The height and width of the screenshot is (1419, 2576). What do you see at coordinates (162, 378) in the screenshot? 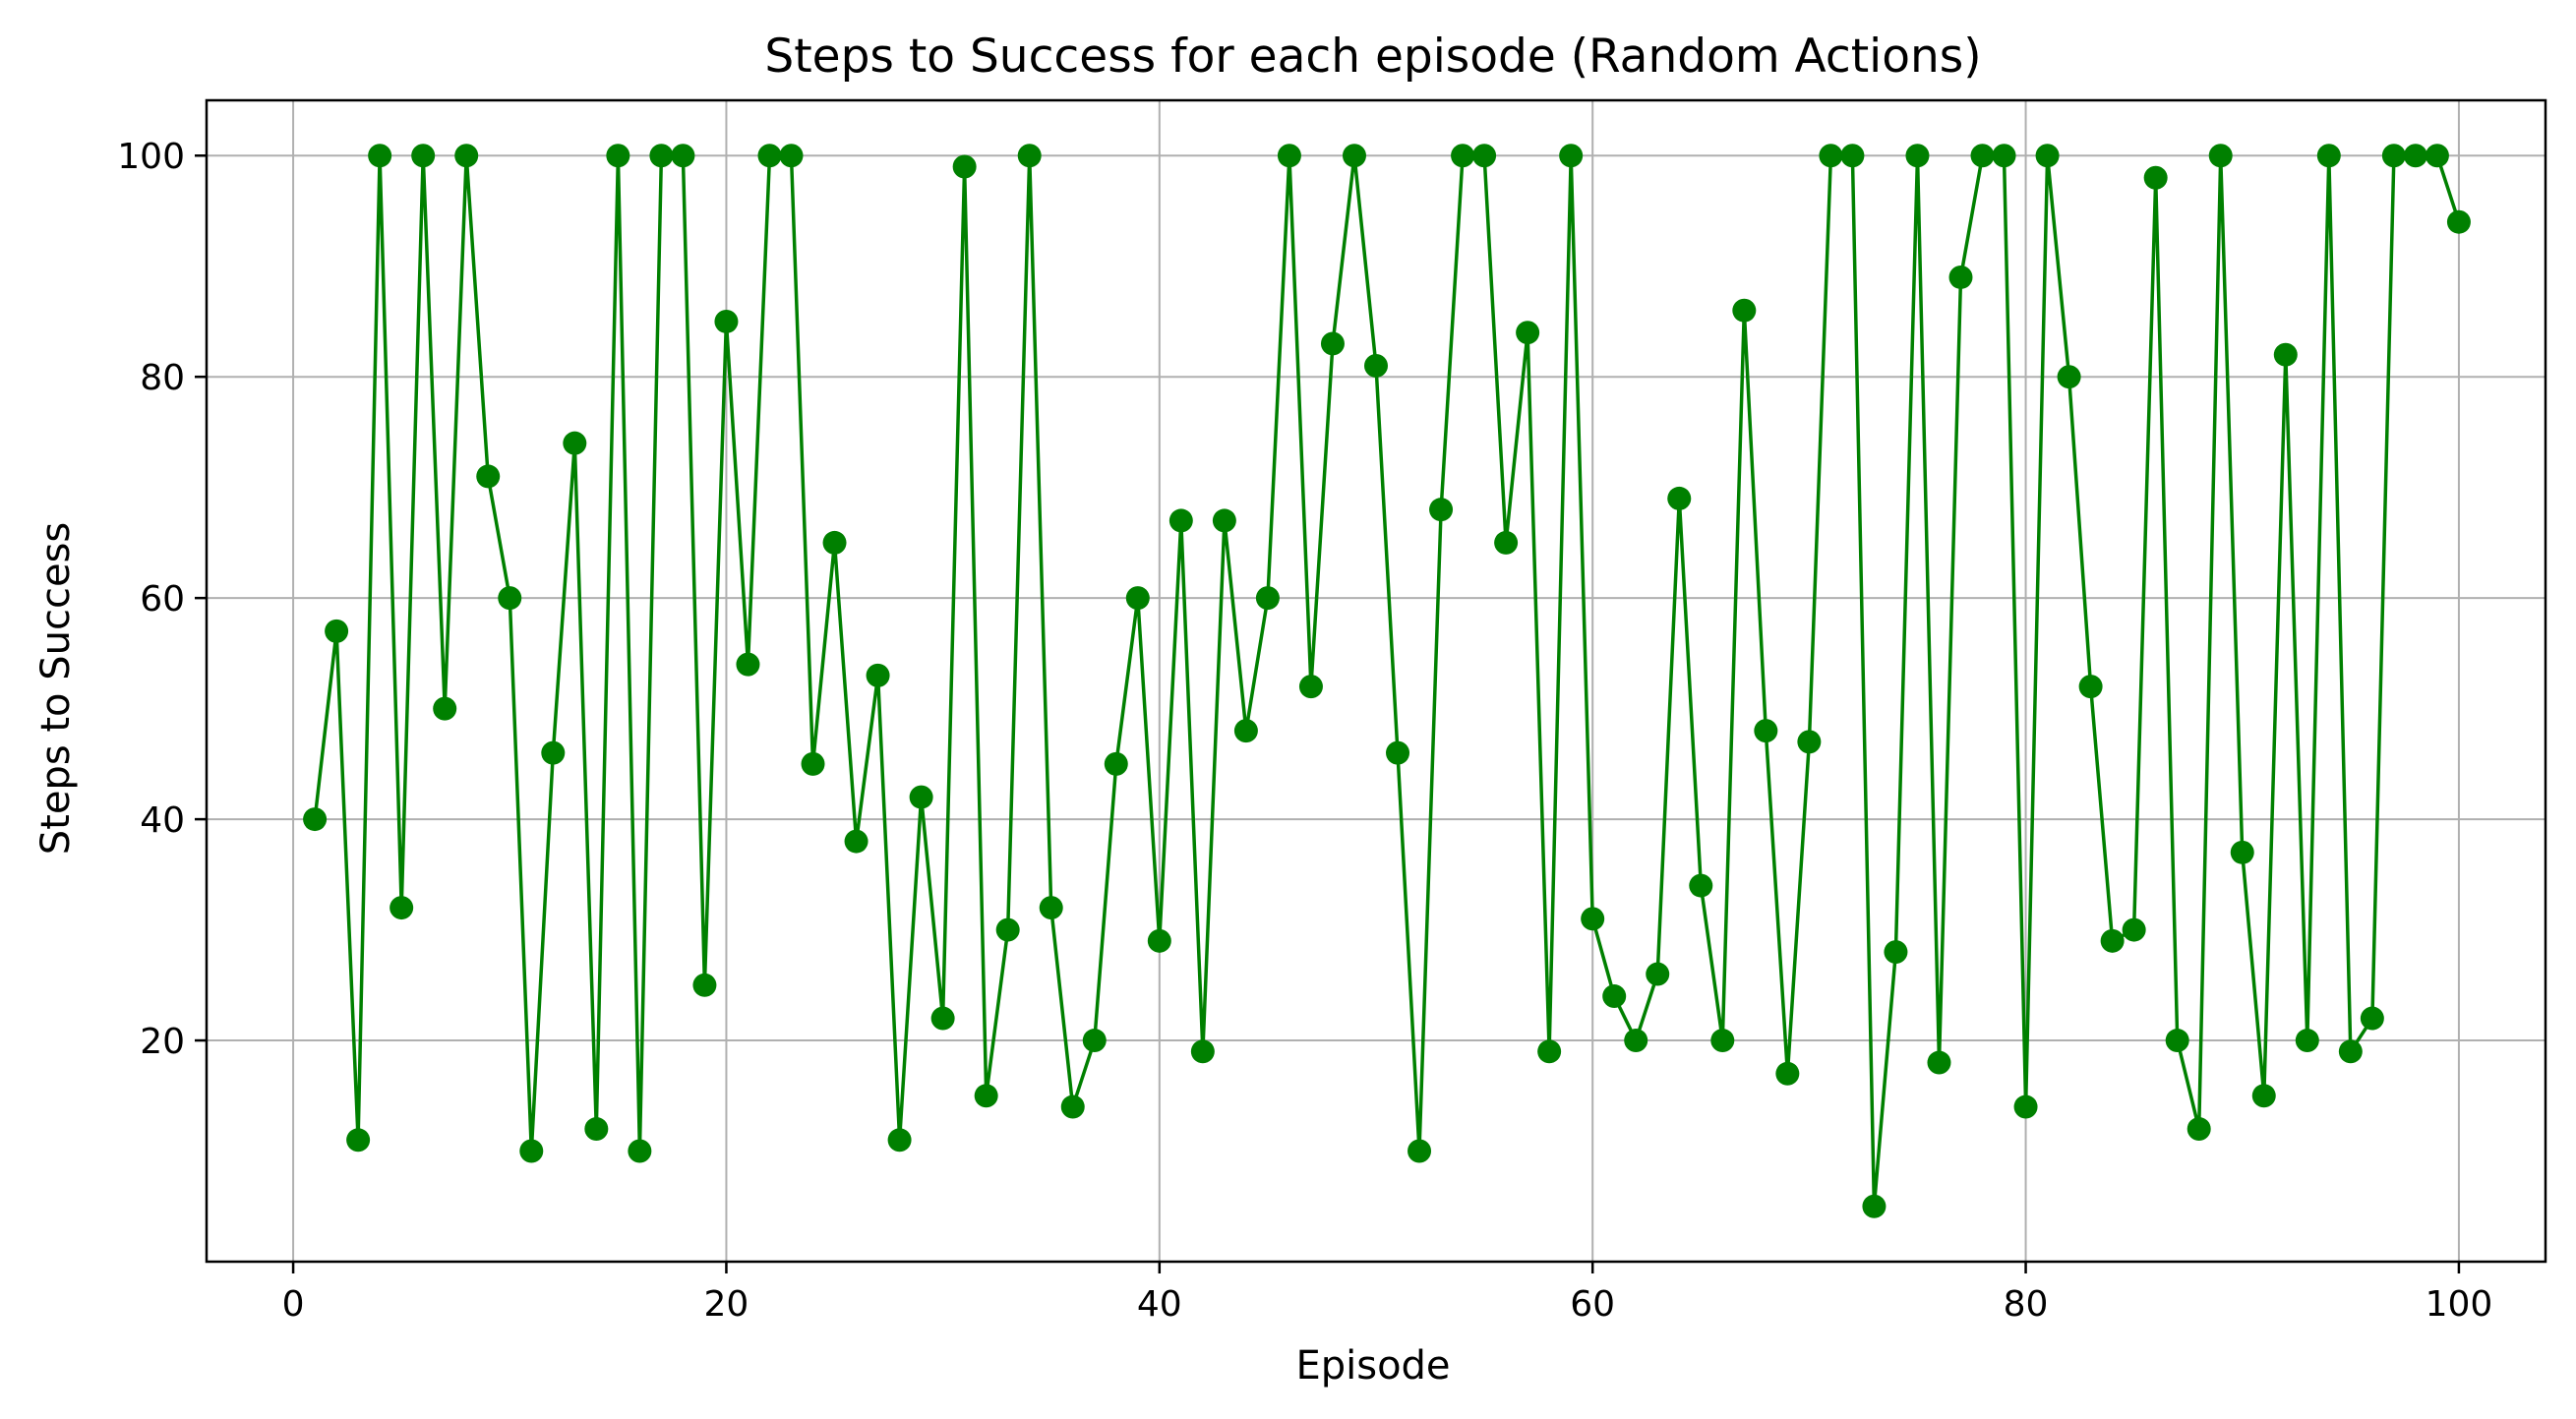
I see `y-tick-label: 80` at bounding box center [162, 378].